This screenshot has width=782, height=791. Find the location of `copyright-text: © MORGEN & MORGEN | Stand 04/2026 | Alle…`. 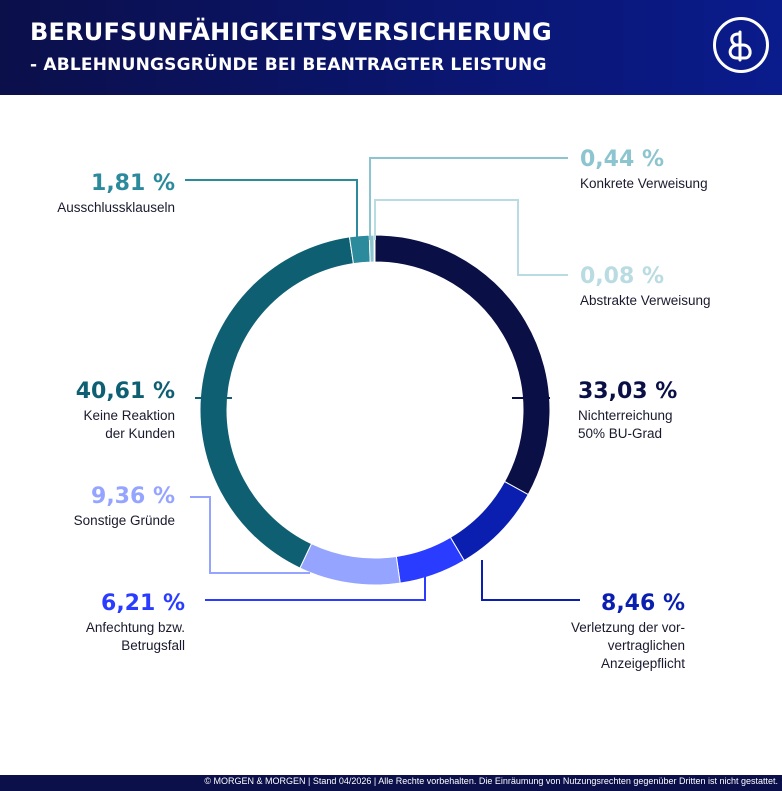

copyright-text: © MORGEN & MORGEN | Stand 04/2026 | Alle… is located at coordinates (491, 781).